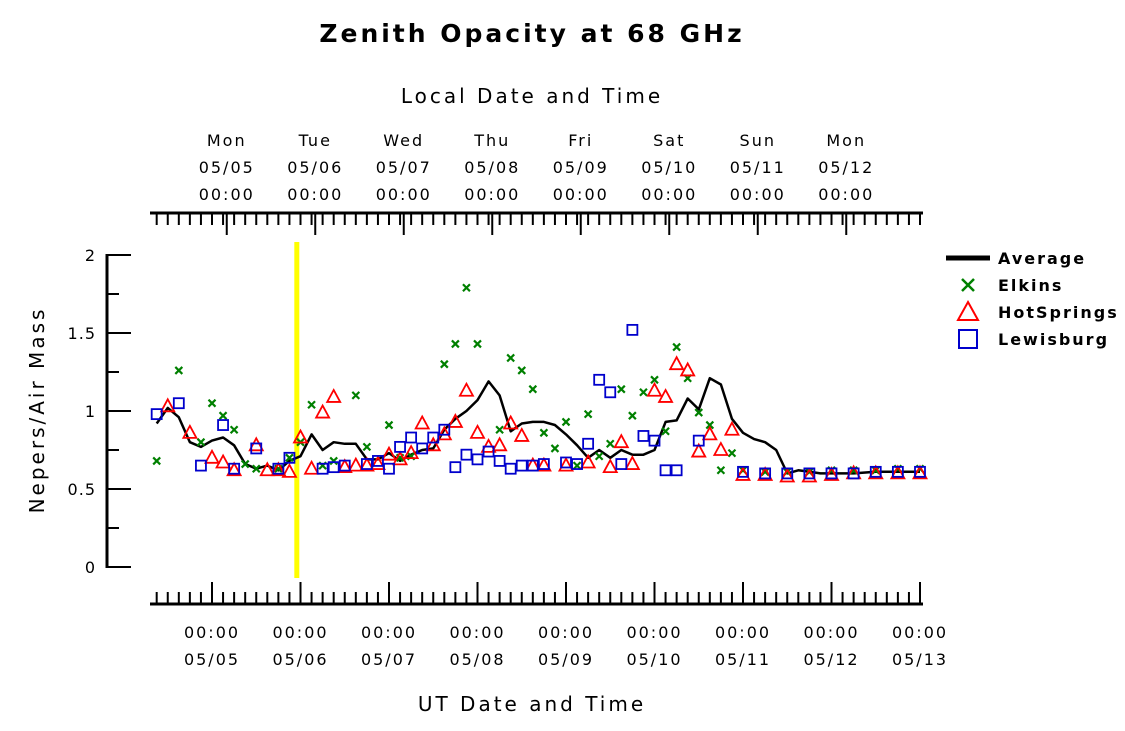  What do you see at coordinates (580, 140) in the screenshot?
I see `top-tick-day: Fri` at bounding box center [580, 140].